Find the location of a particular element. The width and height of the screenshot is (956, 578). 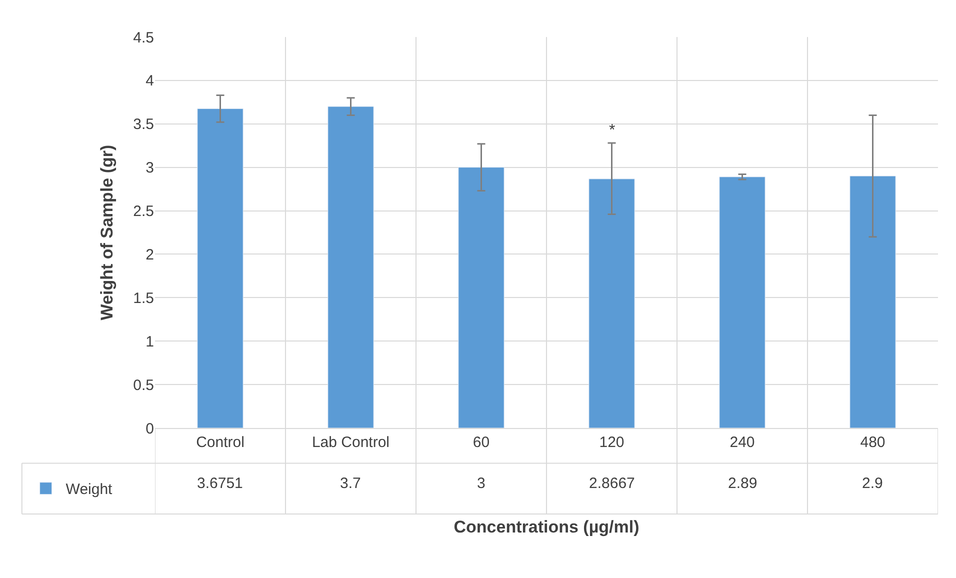

y-tick-label: 1 is located at coordinates (150, 341).